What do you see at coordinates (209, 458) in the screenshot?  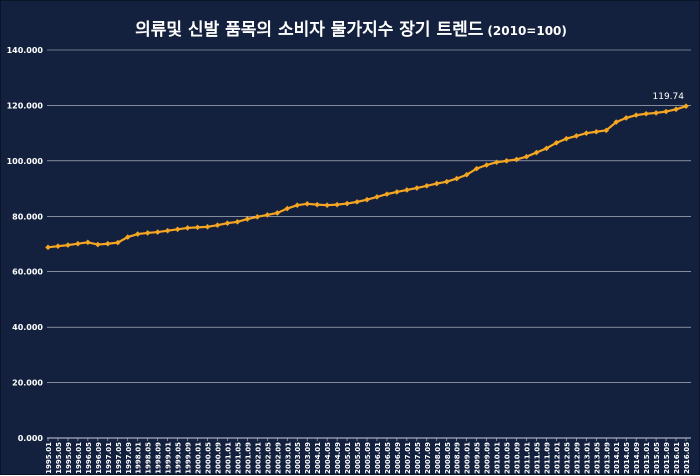 I see `x-tick-label: 2000.05` at bounding box center [209, 458].